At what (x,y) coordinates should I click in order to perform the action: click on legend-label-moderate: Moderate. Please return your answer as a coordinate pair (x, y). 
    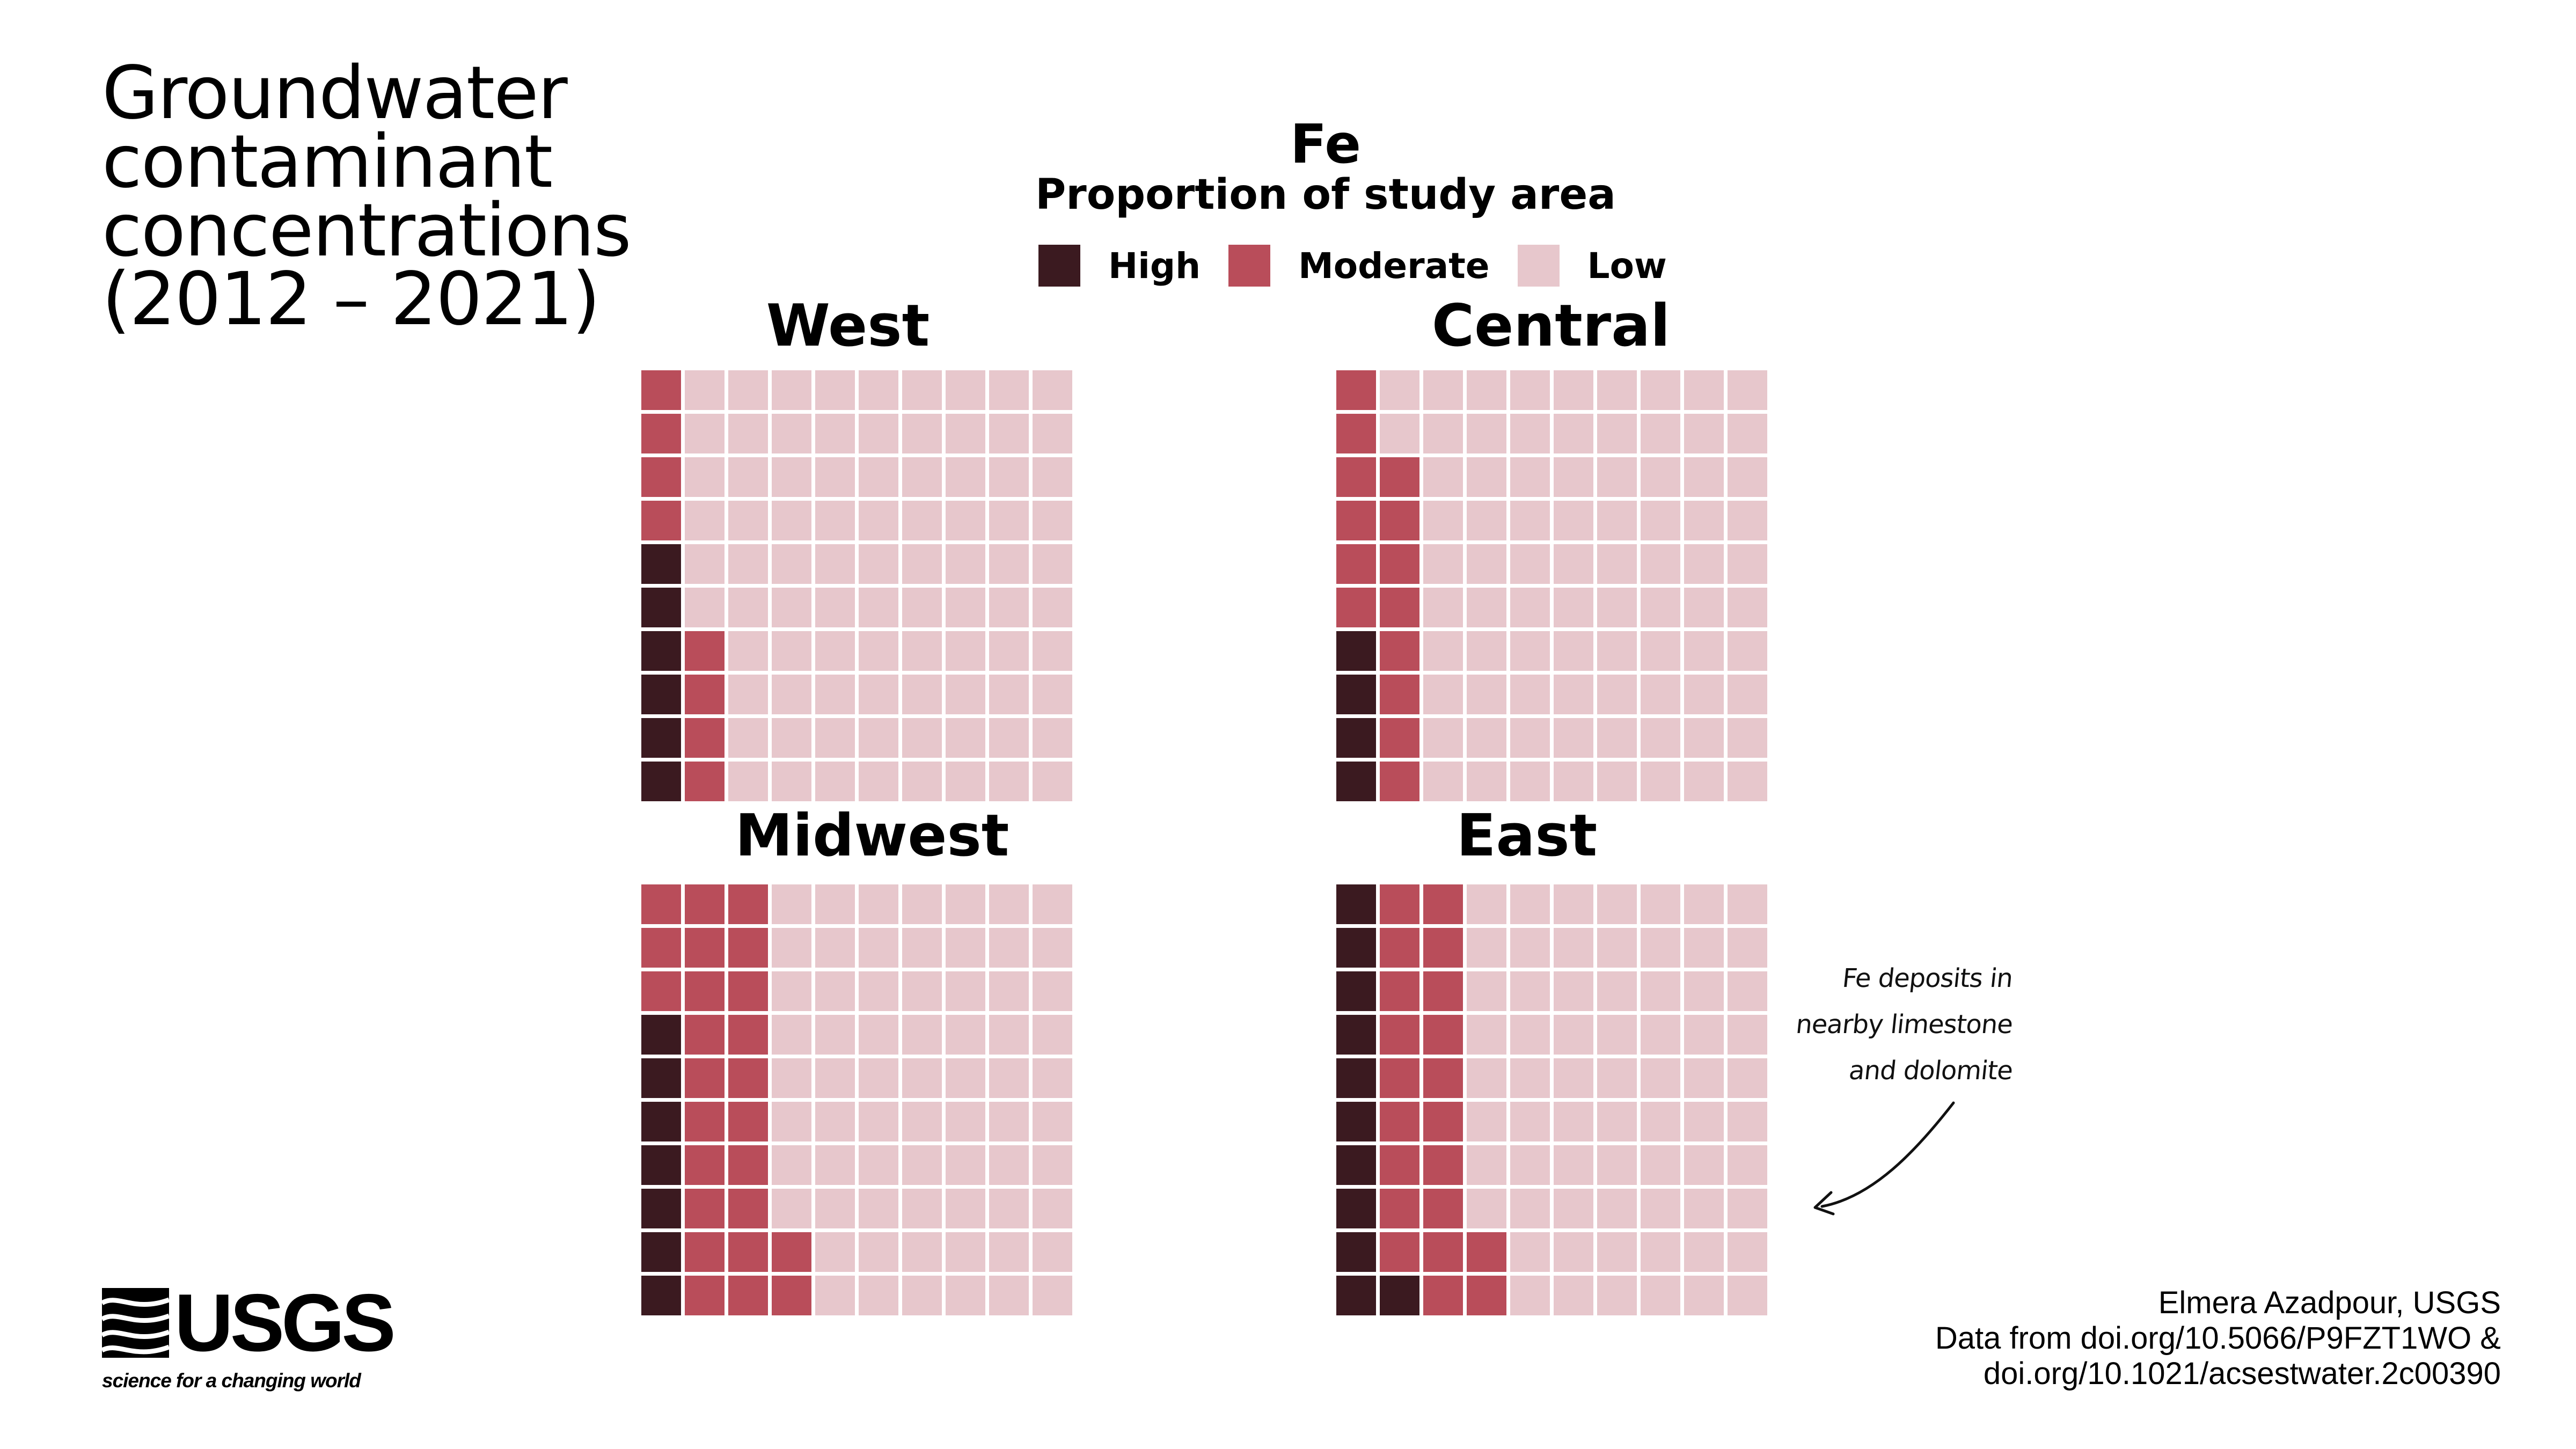
    Looking at the image, I should click on (1394, 266).